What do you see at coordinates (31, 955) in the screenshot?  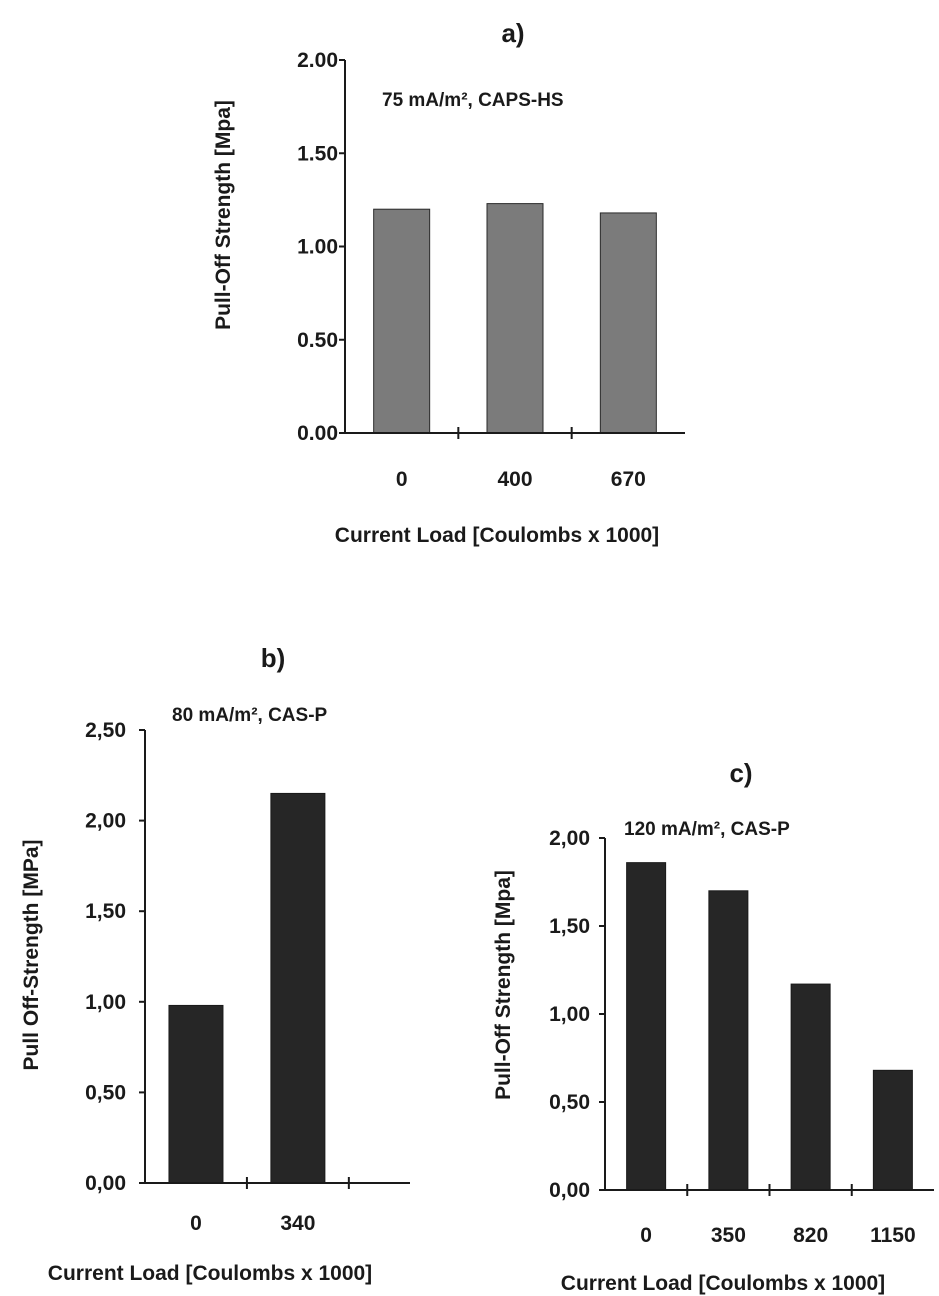 I see `y-axis-title: Pull Off-Strength [MPa]` at bounding box center [31, 955].